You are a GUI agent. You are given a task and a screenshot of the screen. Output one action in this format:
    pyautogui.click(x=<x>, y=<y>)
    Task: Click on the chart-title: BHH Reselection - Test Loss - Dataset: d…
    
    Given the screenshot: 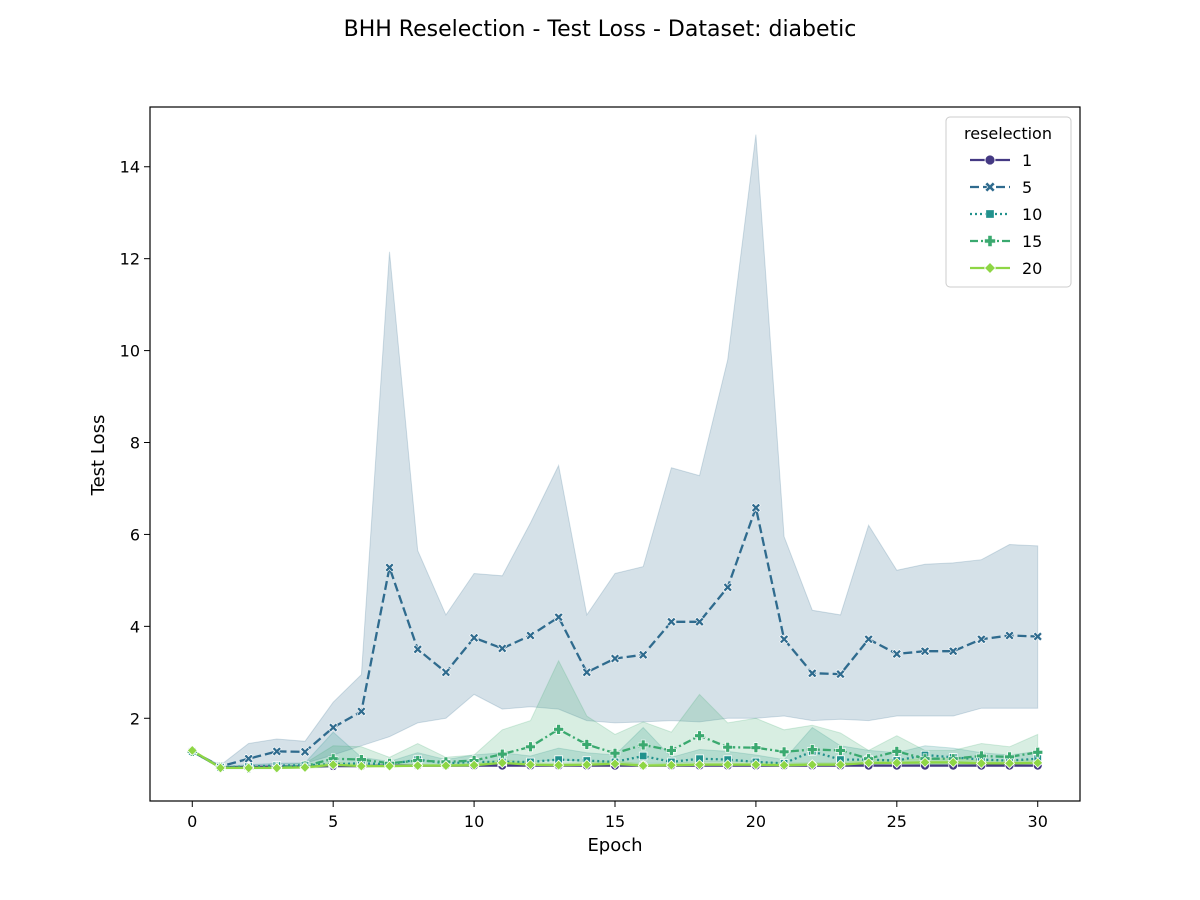 What is the action you would take?
    pyautogui.click(x=600, y=29)
    